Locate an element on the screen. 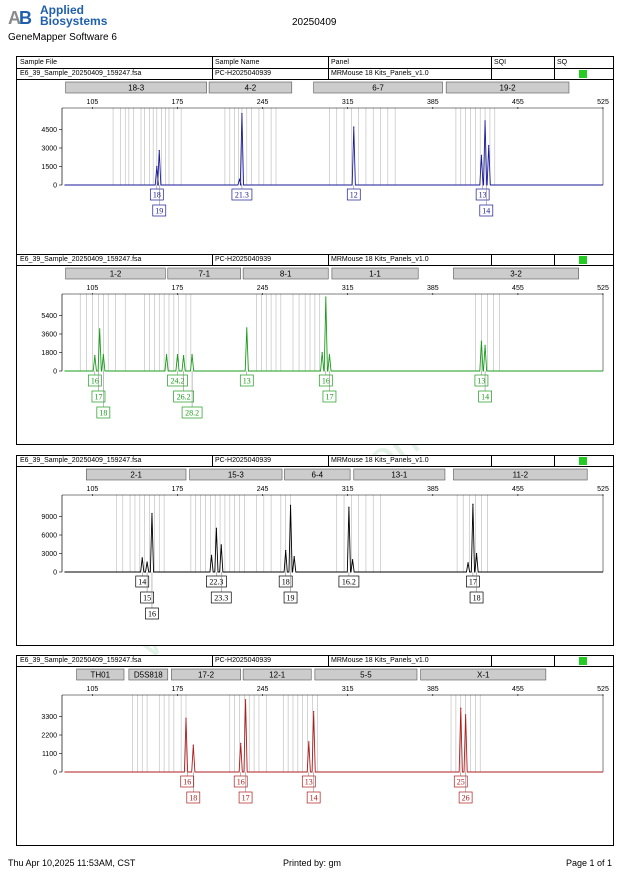 This screenshot has width=620, height=877. allele-call: 22.3 is located at coordinates (216, 580).